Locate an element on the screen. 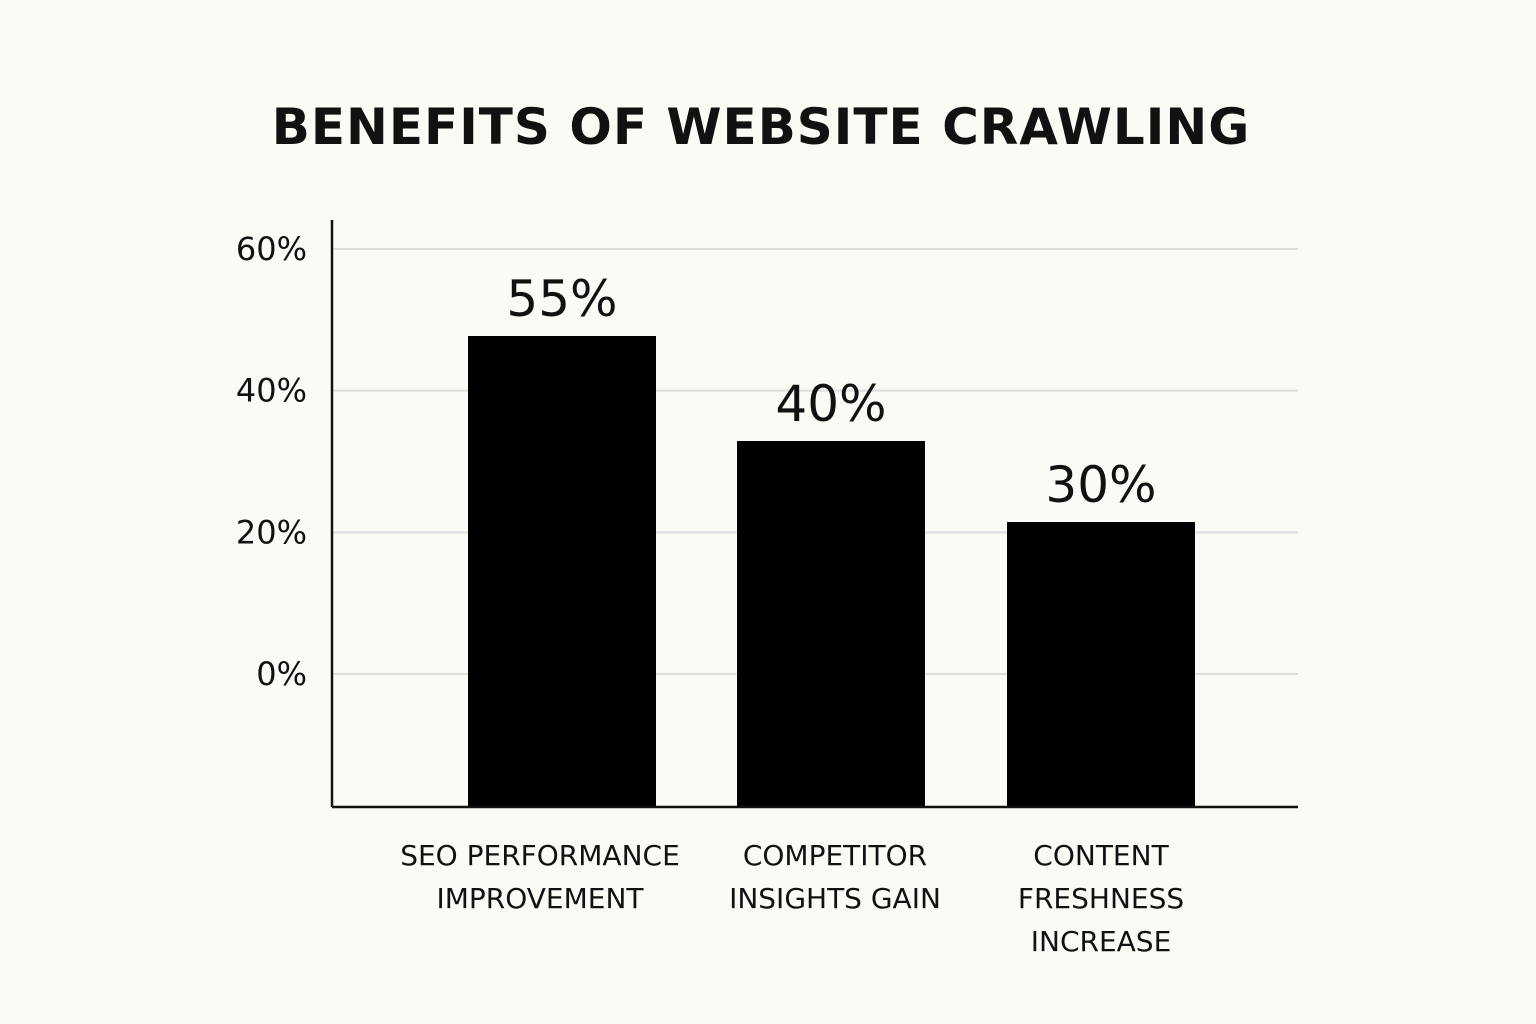 The width and height of the screenshot is (1536, 1024). x-tick-label: FRESHNESS is located at coordinates (1101, 898).